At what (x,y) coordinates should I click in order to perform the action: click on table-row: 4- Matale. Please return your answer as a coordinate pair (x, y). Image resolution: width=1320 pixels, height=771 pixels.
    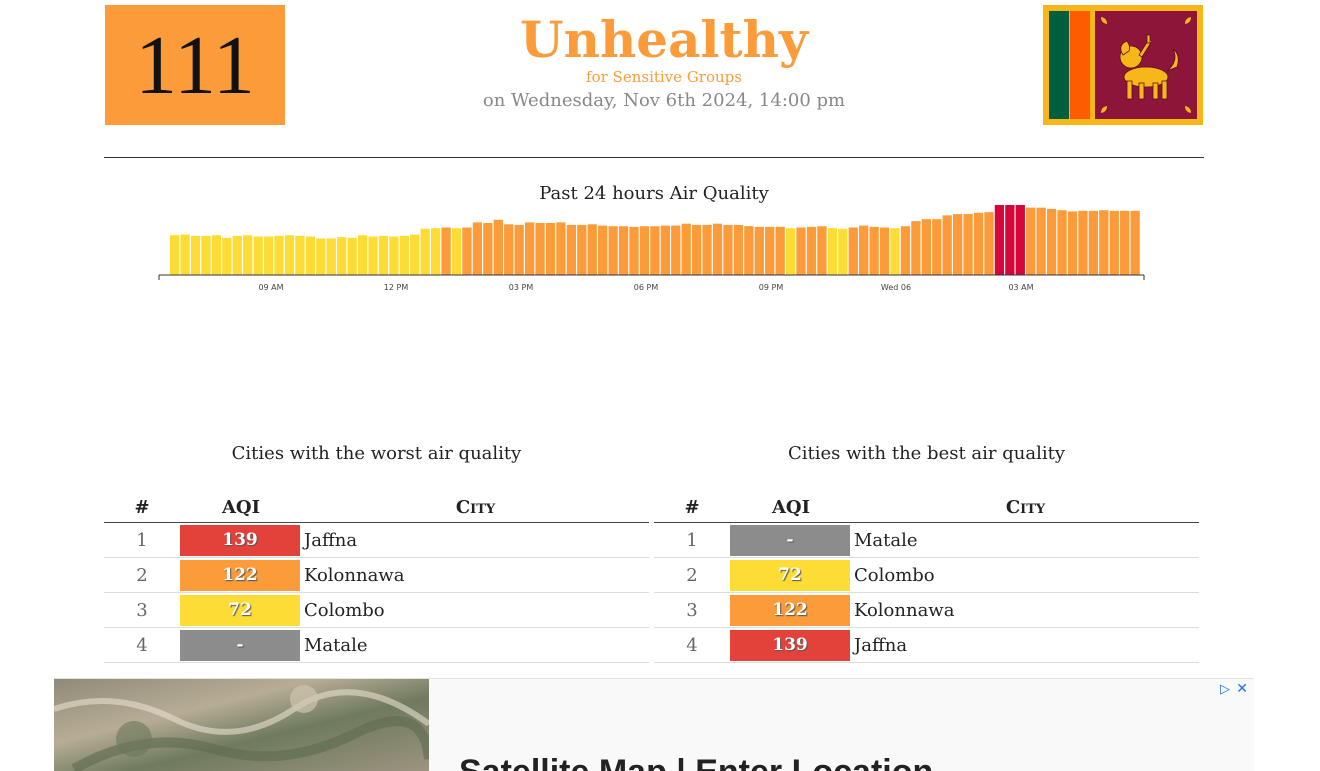
    Looking at the image, I should click on (376, 645).